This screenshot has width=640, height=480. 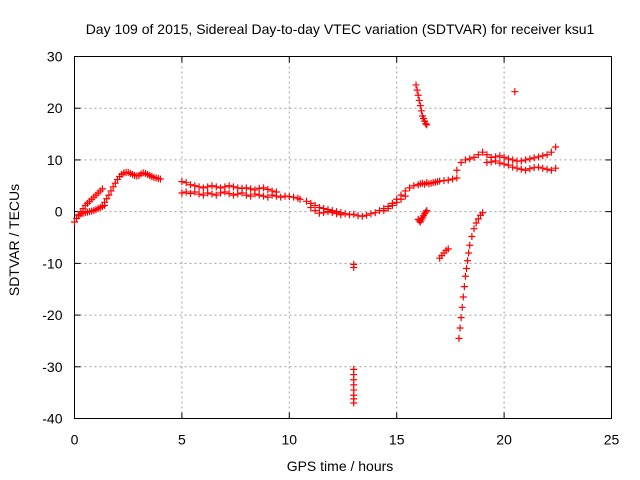 What do you see at coordinates (52, 315) in the screenshot?
I see `y-tick-label: -20` at bounding box center [52, 315].